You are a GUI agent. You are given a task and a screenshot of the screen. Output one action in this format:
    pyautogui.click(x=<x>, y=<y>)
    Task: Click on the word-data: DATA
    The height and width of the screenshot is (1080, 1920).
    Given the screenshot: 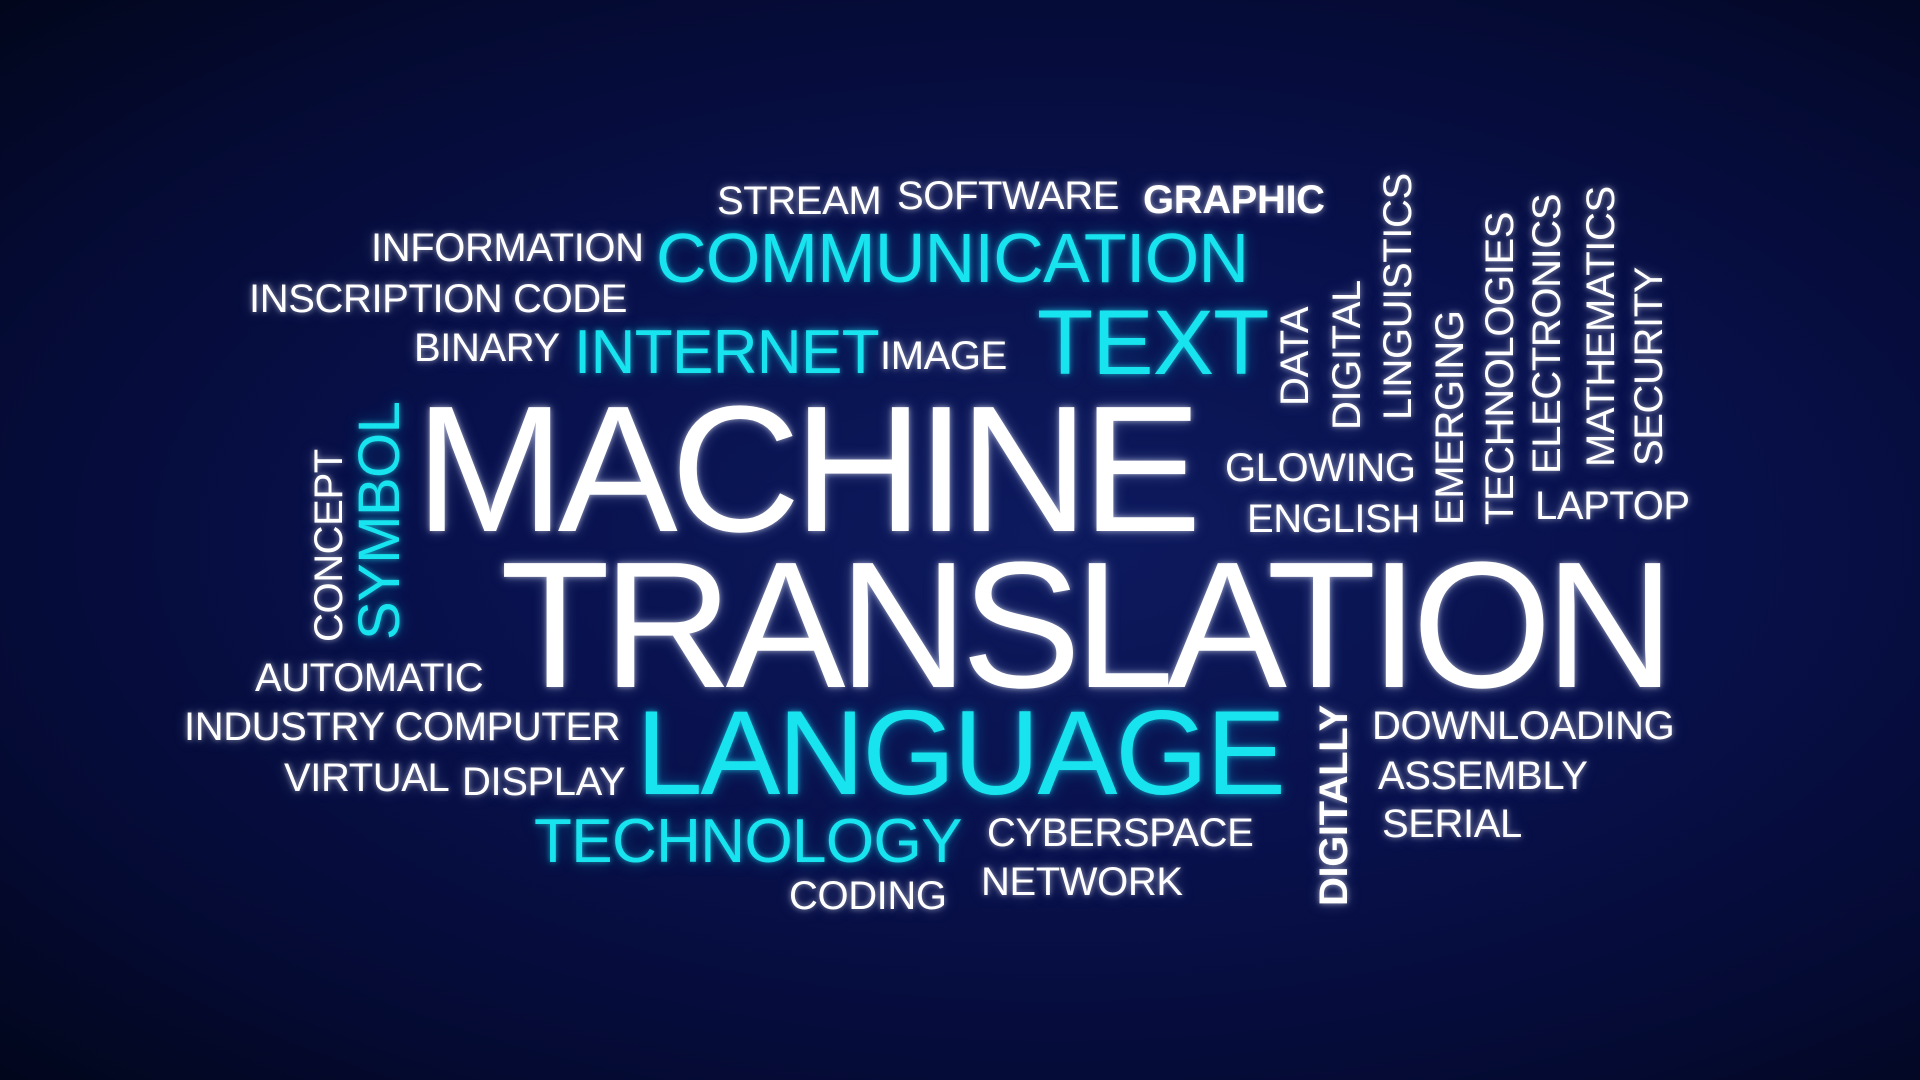 What is the action you would take?
    pyautogui.click(x=1295, y=356)
    